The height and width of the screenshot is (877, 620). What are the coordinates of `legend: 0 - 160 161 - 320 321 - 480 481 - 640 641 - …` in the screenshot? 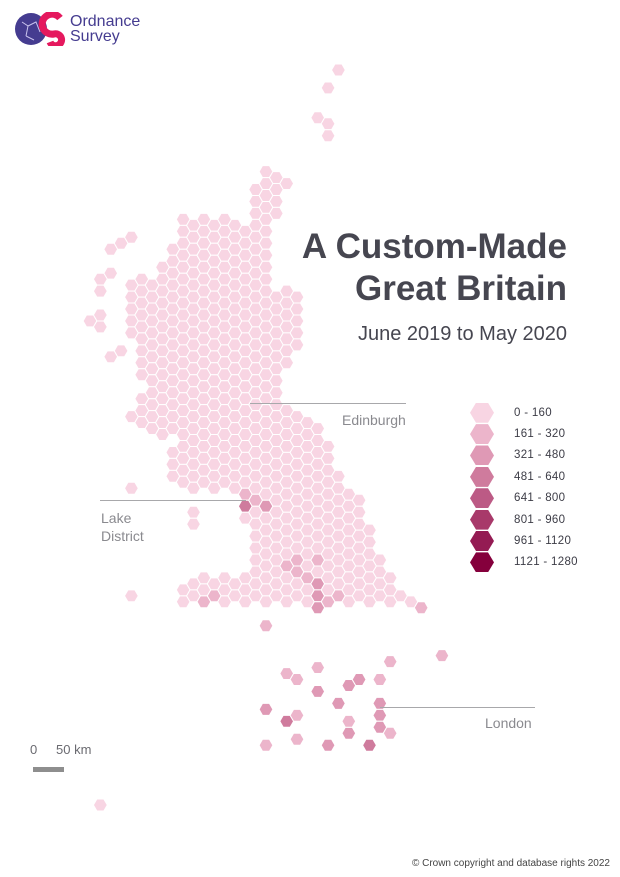 It's located at (524, 487).